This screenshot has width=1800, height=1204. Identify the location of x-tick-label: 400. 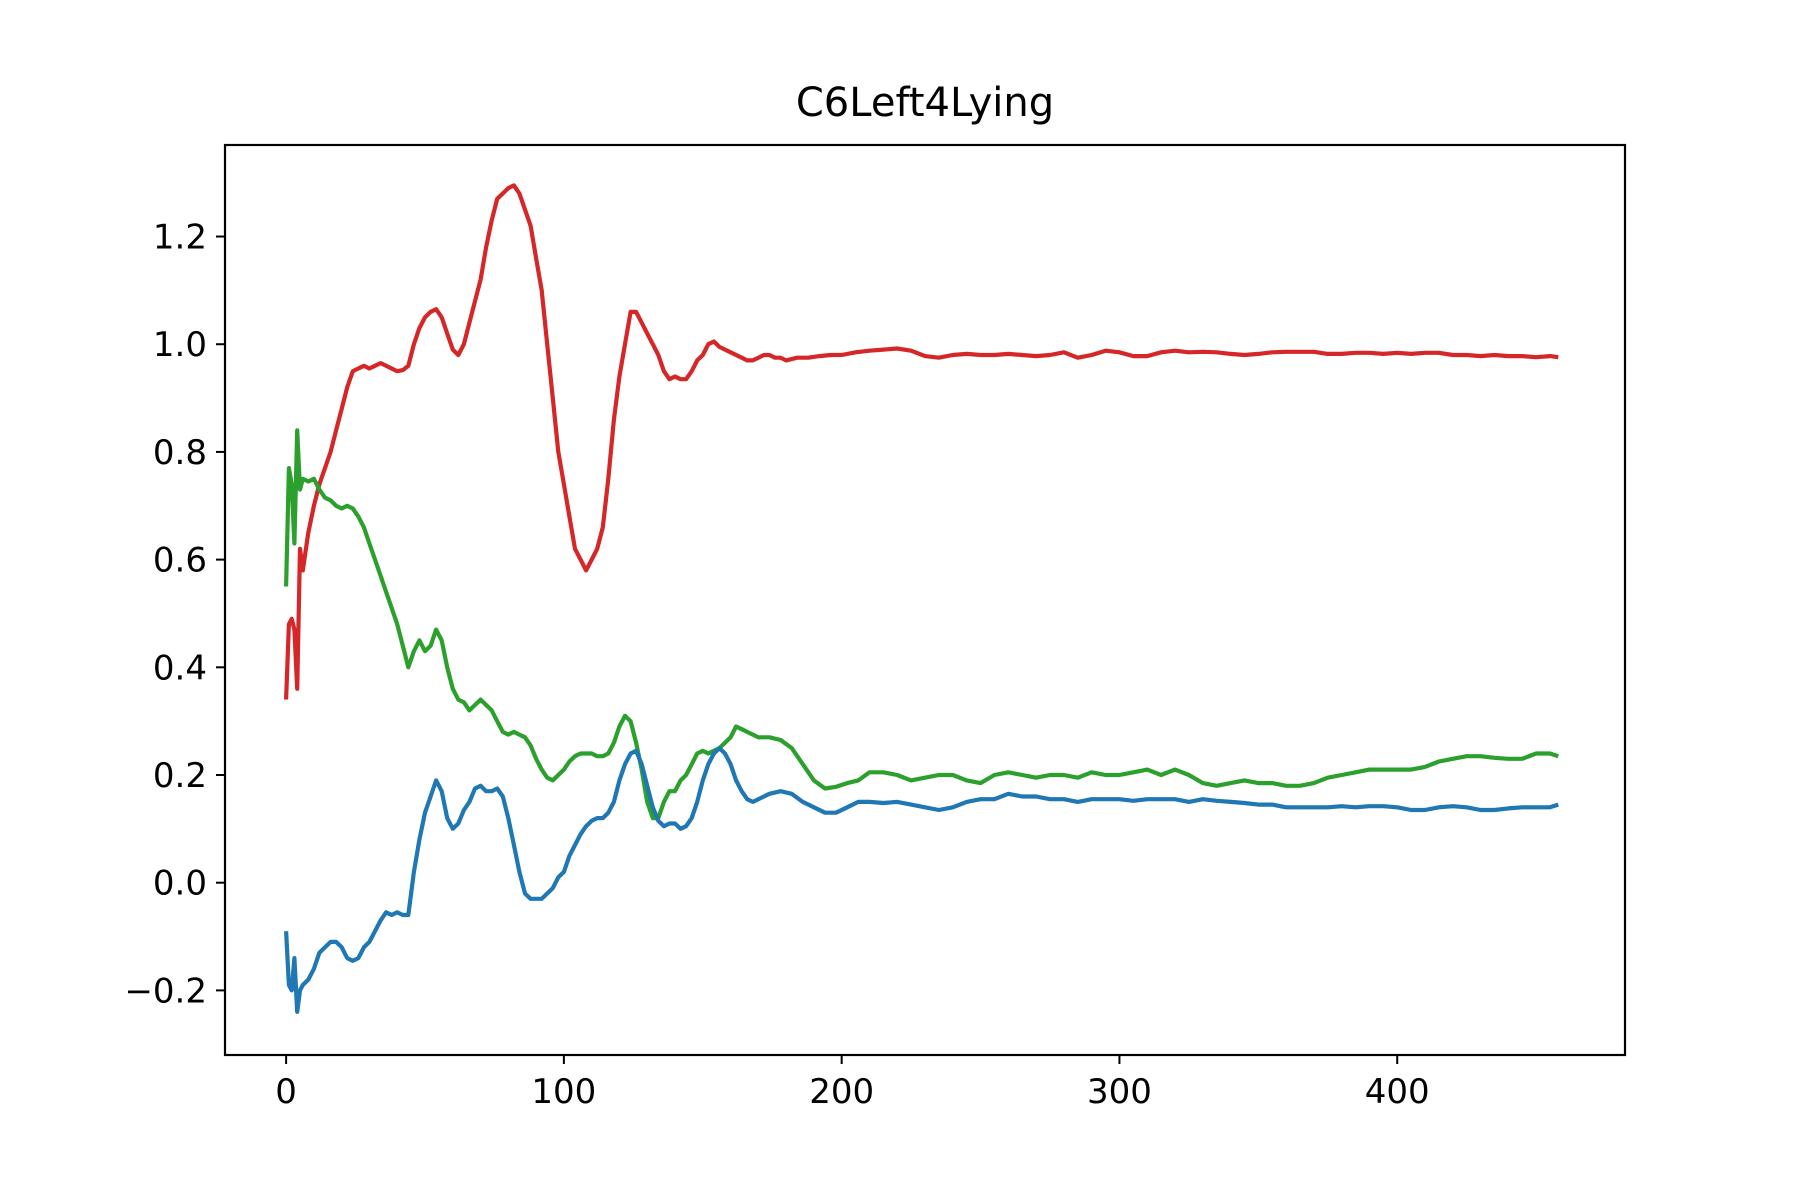
(1397, 1092).